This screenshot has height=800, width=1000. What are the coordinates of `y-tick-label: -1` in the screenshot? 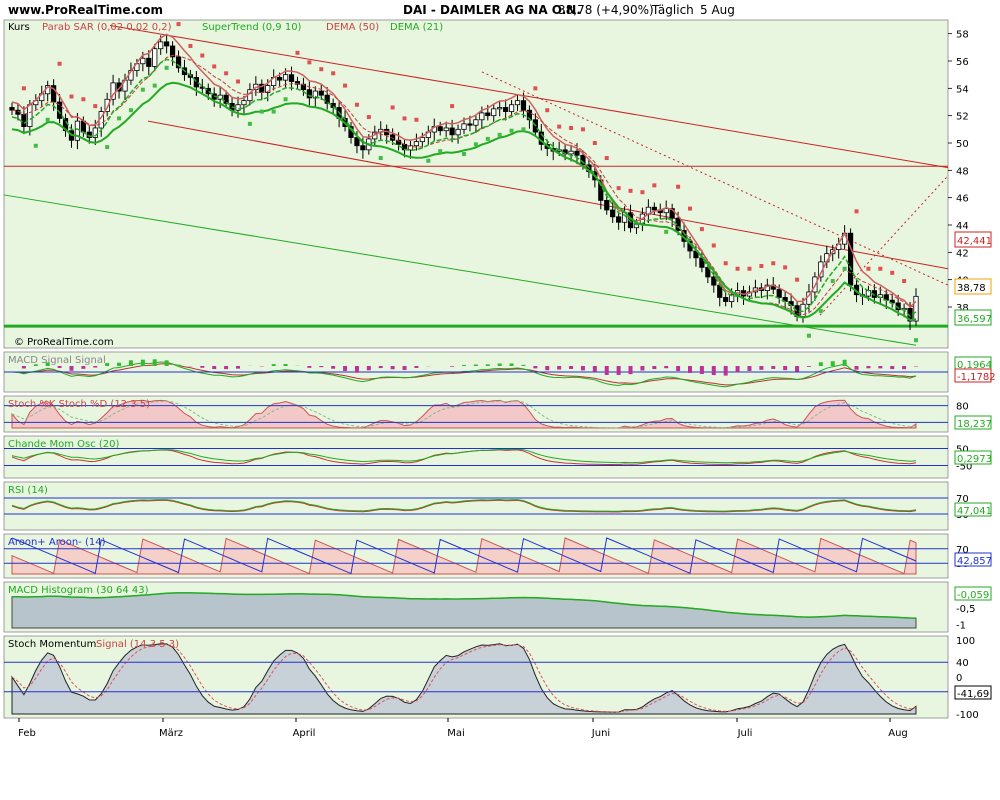 It's located at (961, 626).